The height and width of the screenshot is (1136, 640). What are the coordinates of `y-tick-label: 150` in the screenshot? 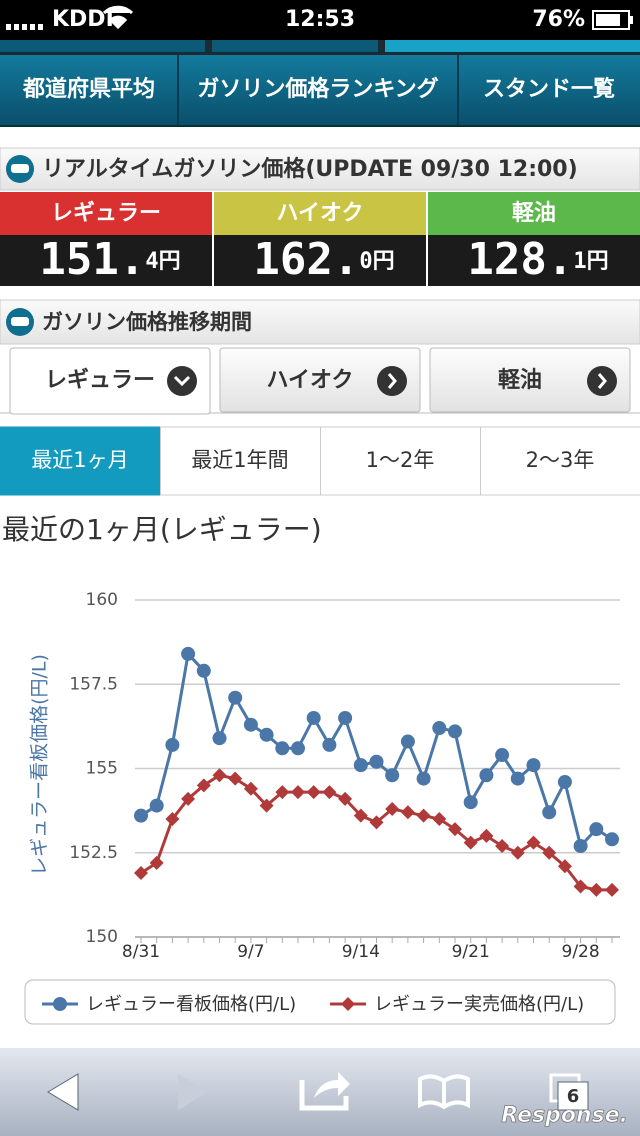 It's located at (102, 937).